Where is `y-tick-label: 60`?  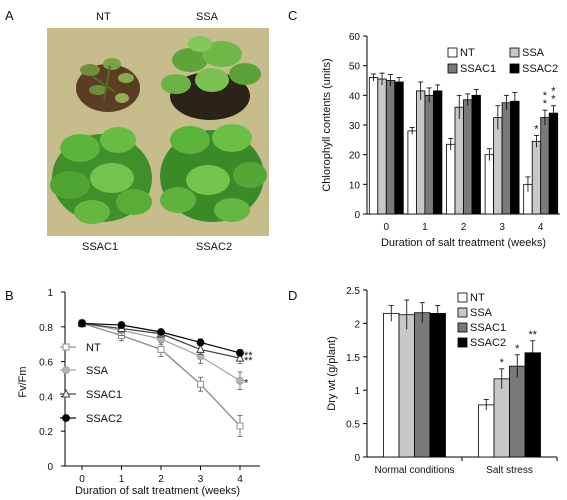 y-tick-label: 60 is located at coordinates (355, 37).